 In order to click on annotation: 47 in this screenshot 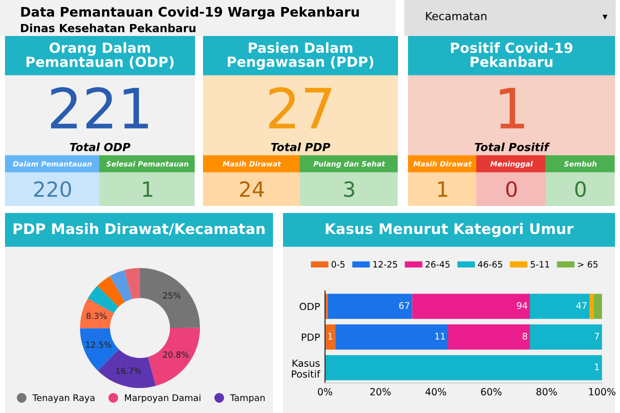, I will do `click(581, 305)`.